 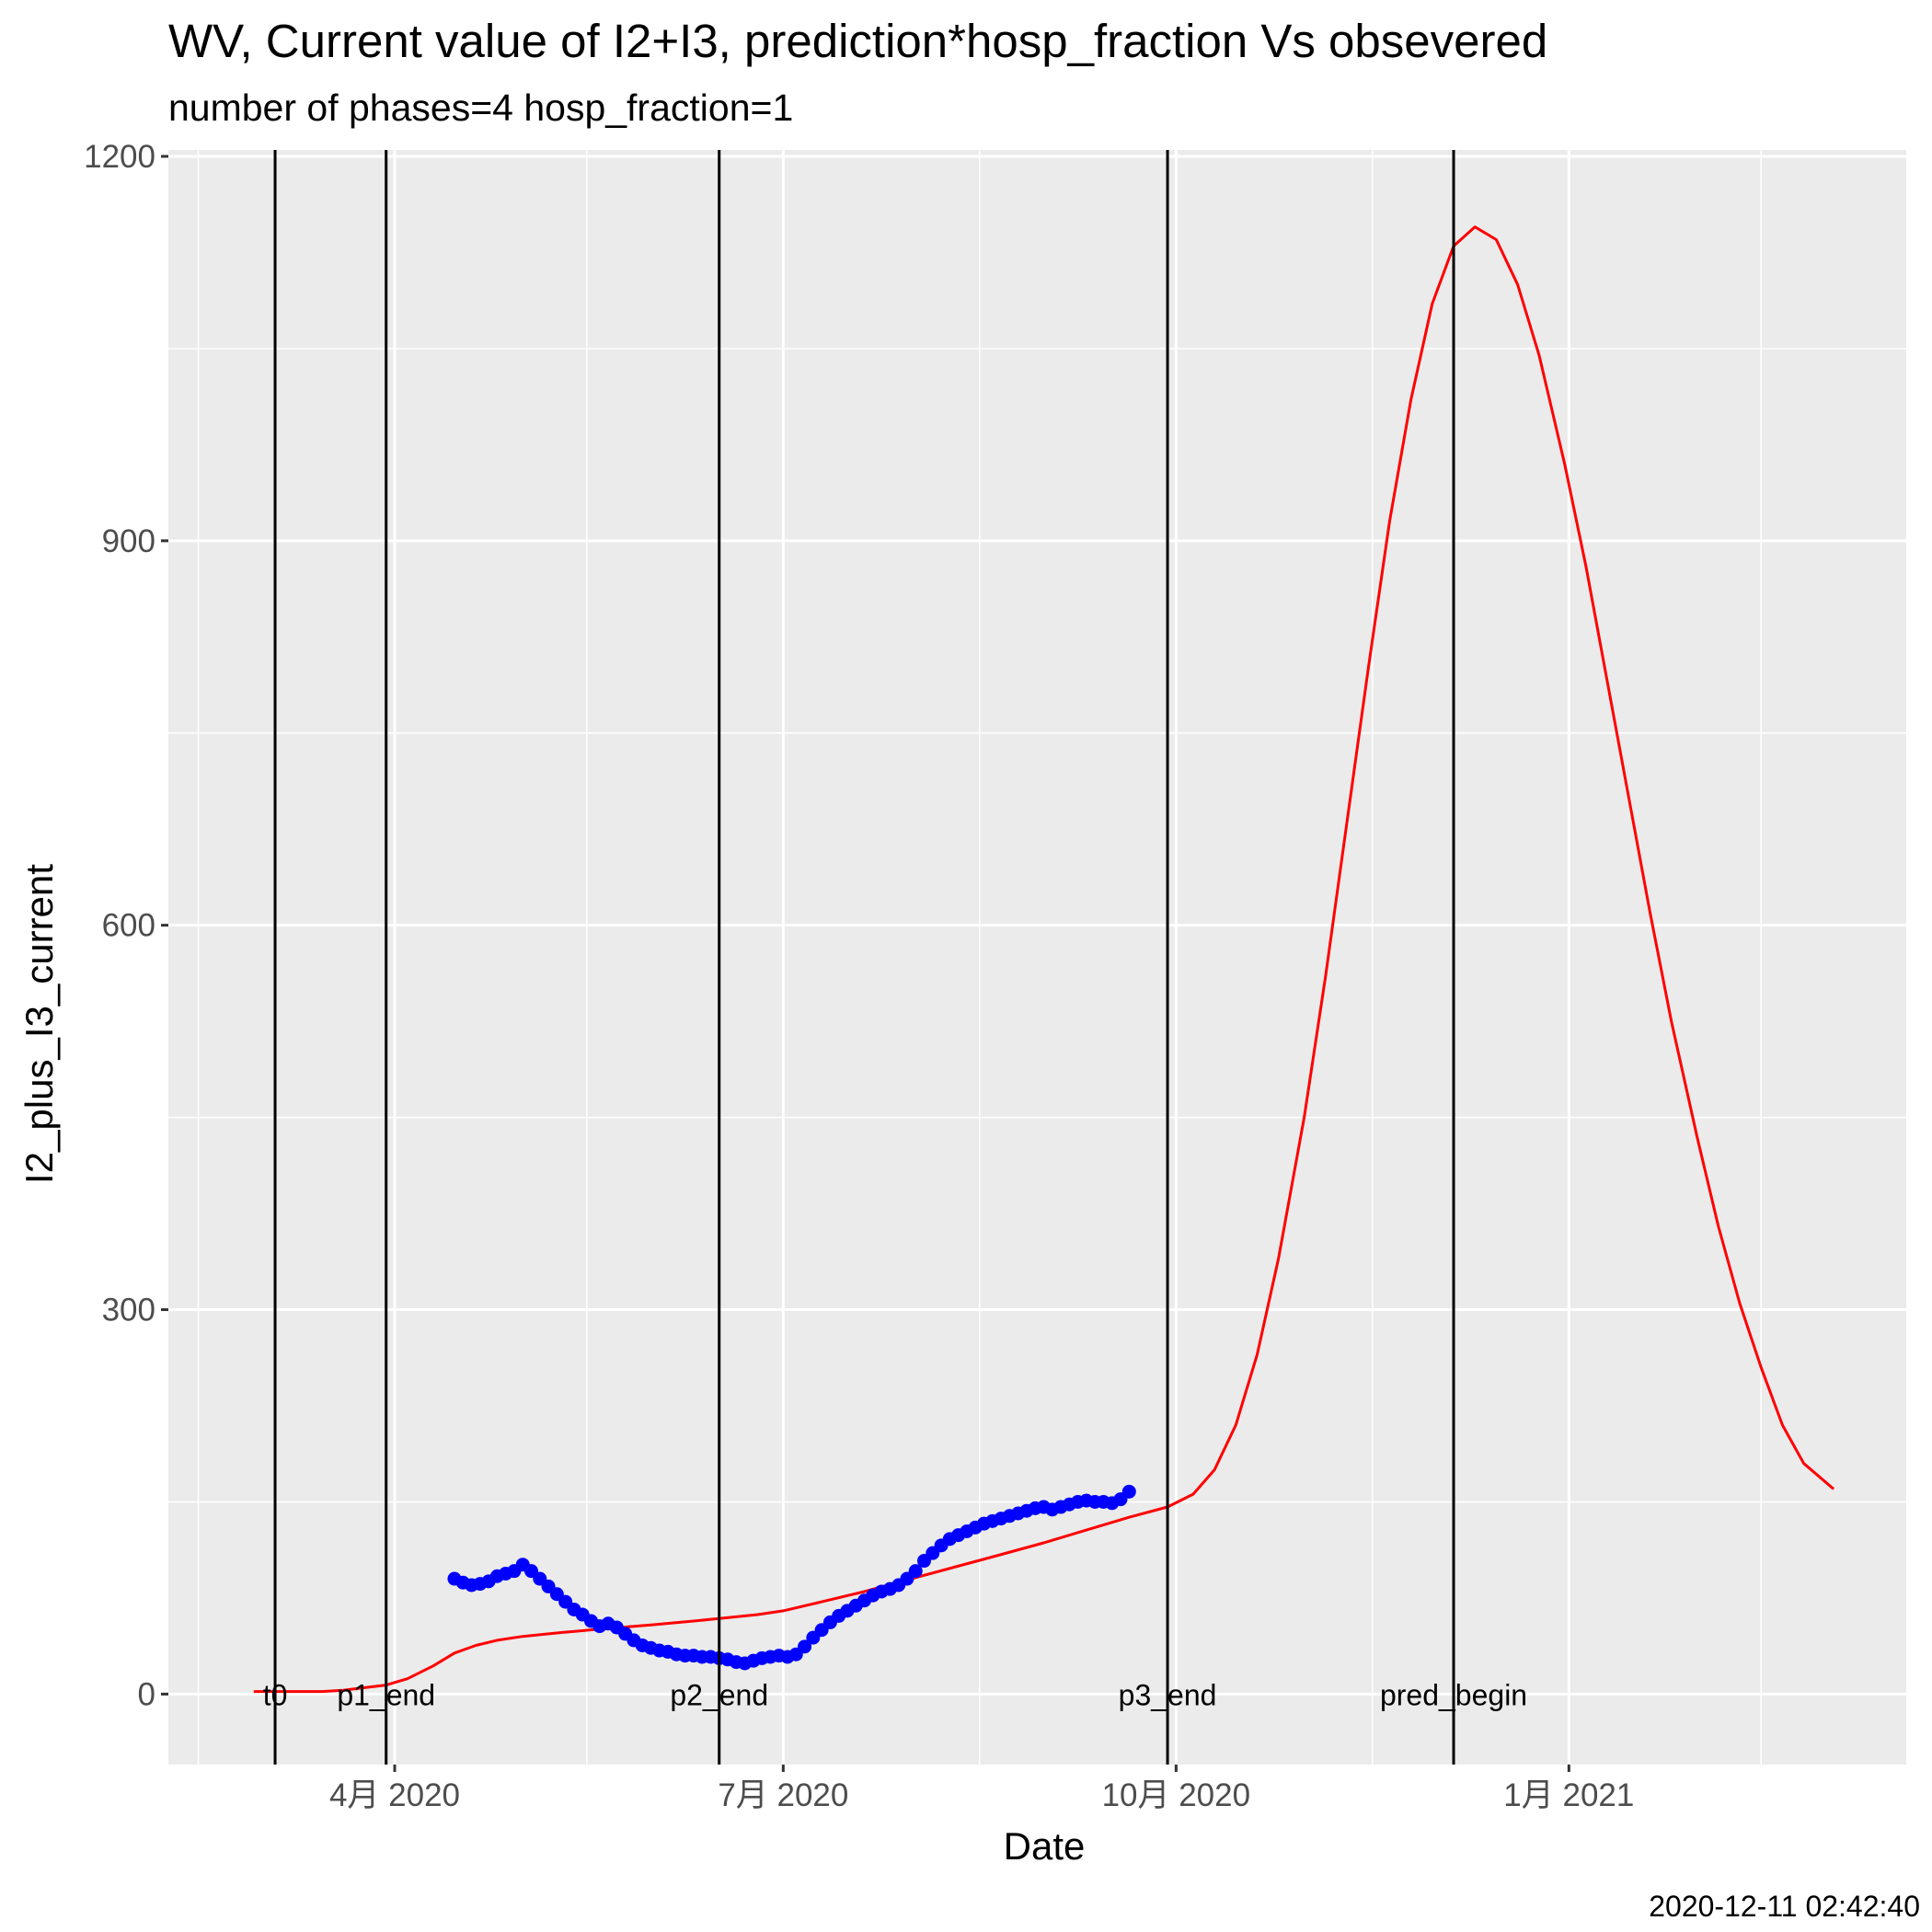 I want to click on y-tick-label: 600, so click(x=128, y=926).